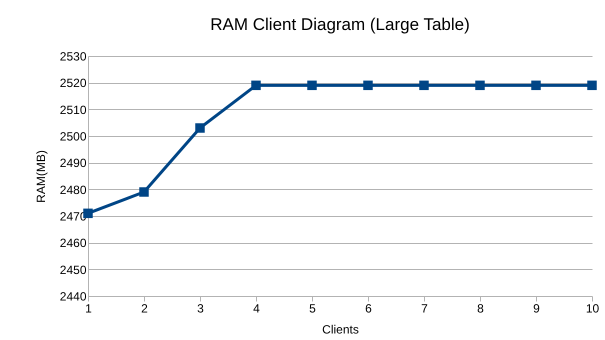 The image size is (605, 340). I want to click on y-tick-label: 2480, so click(73, 189).